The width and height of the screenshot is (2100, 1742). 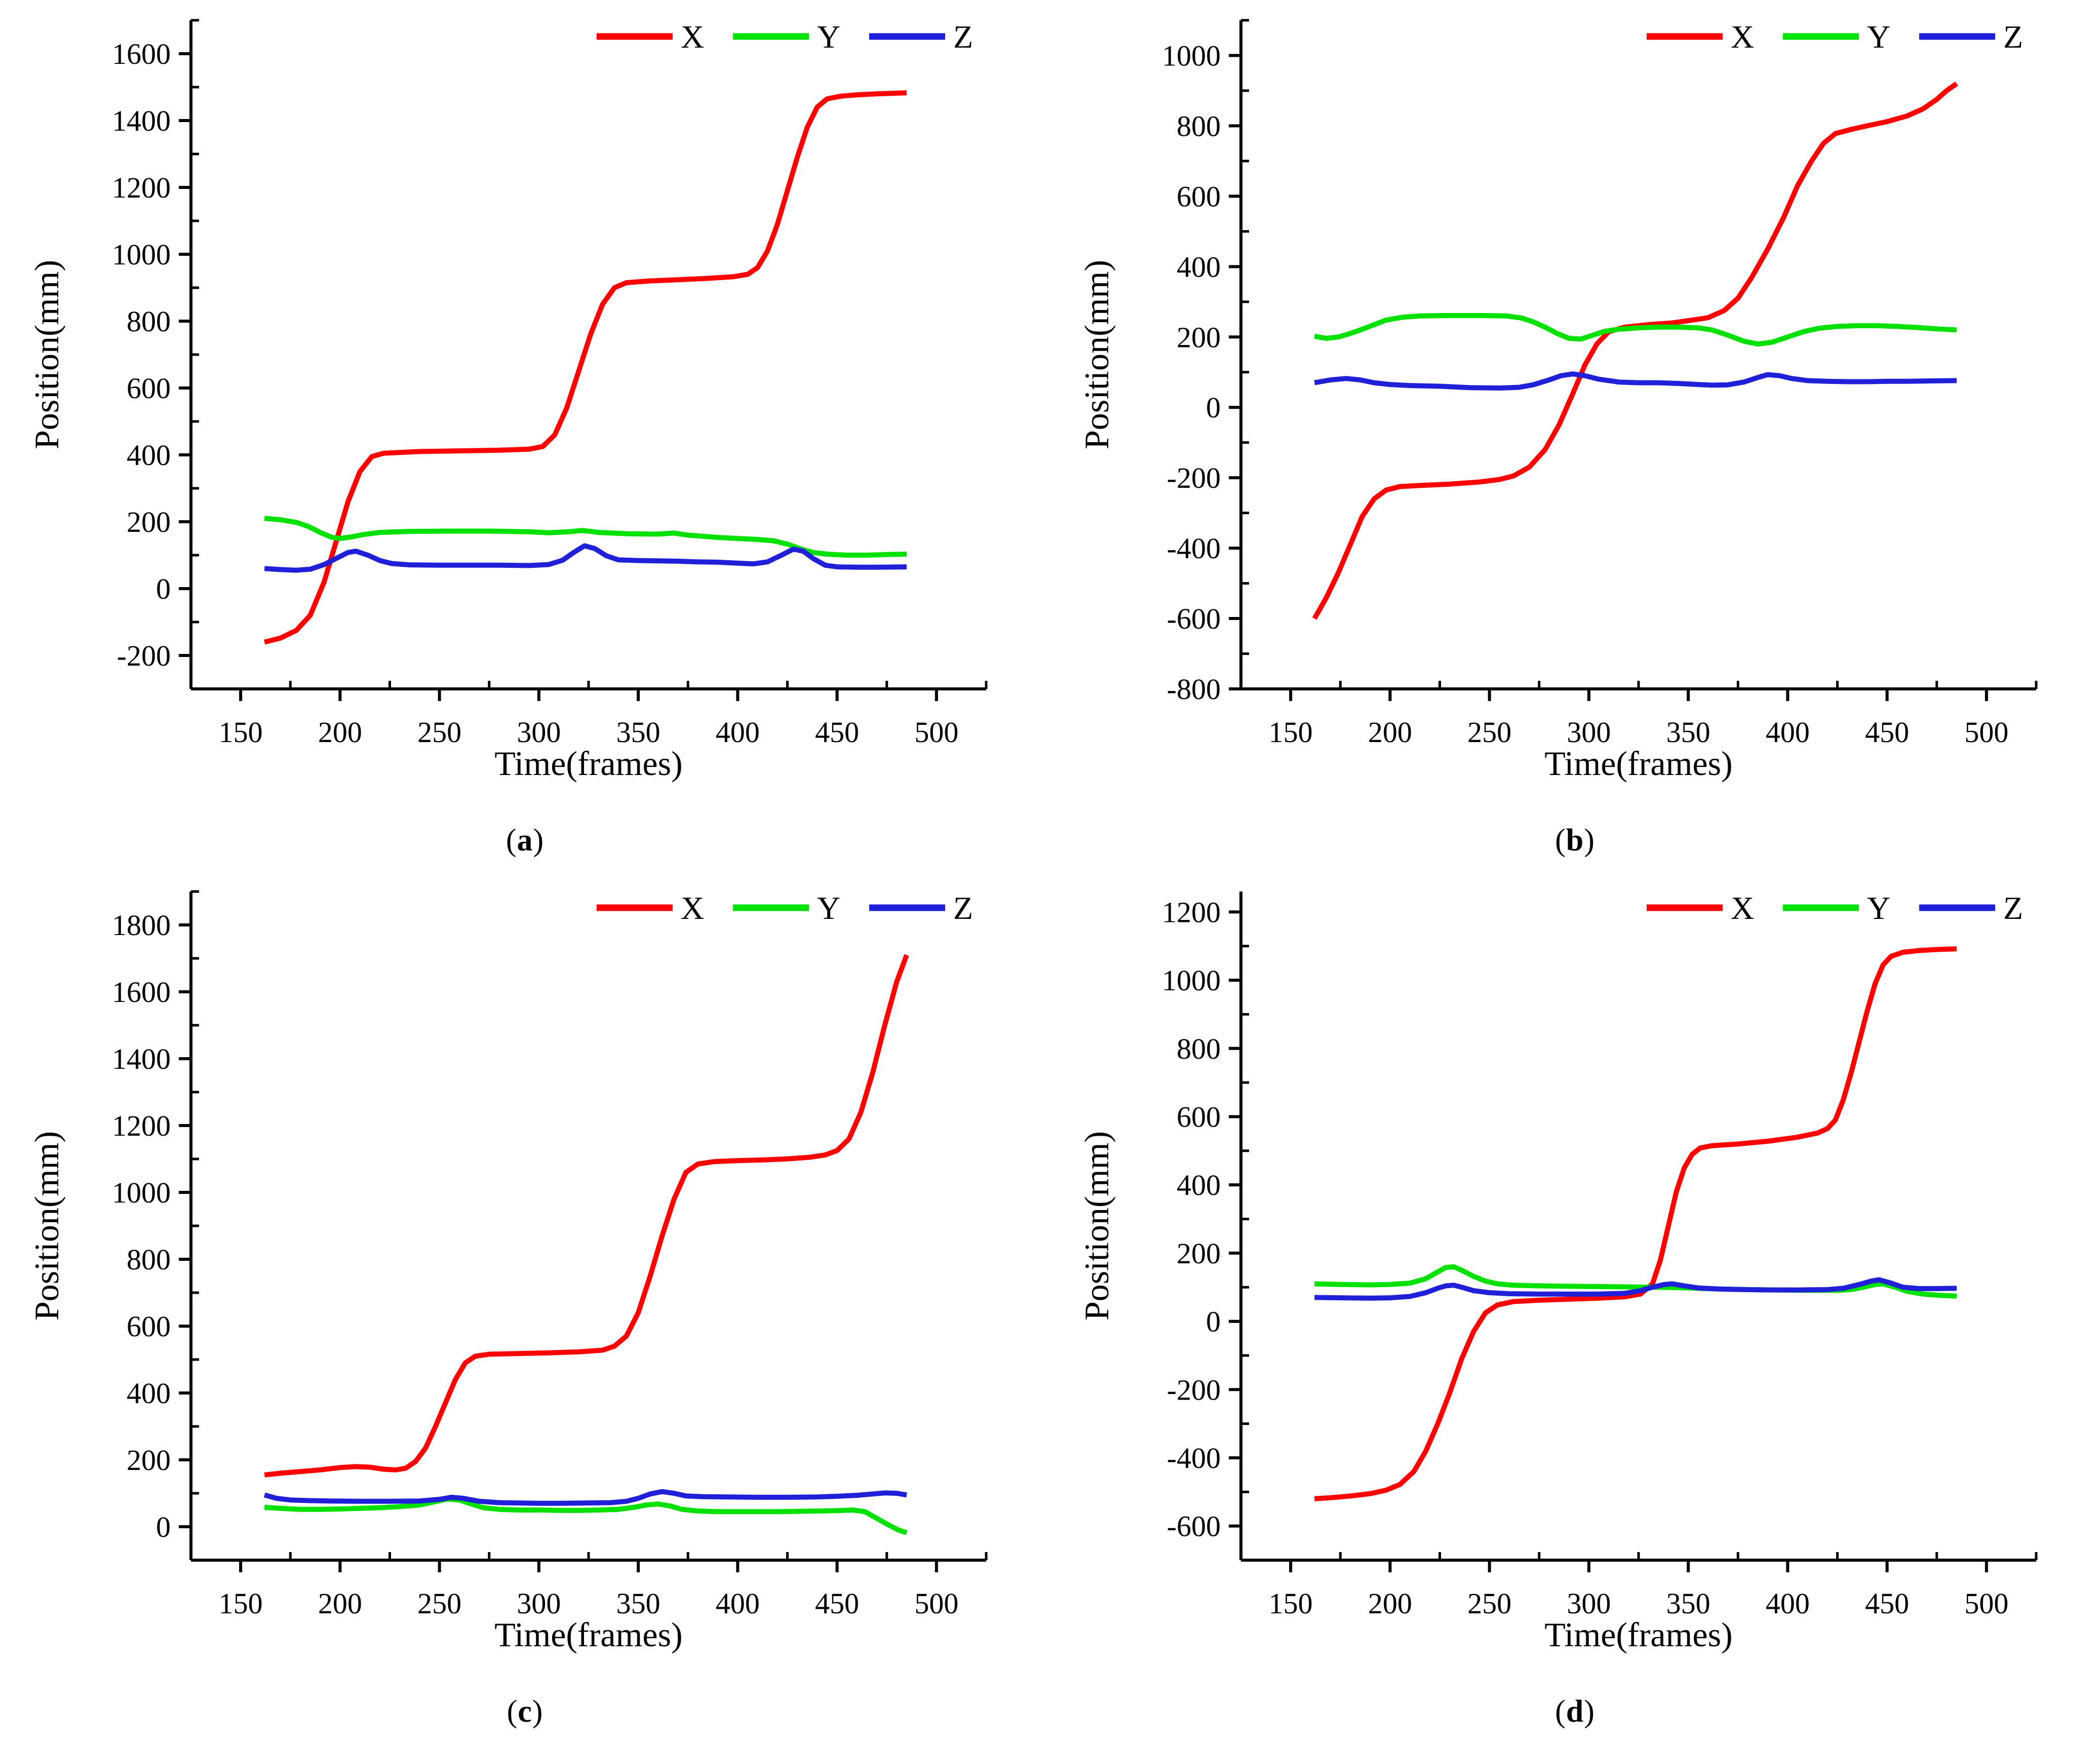 What do you see at coordinates (1589, 1711) in the screenshot?
I see `caption-d-close: )` at bounding box center [1589, 1711].